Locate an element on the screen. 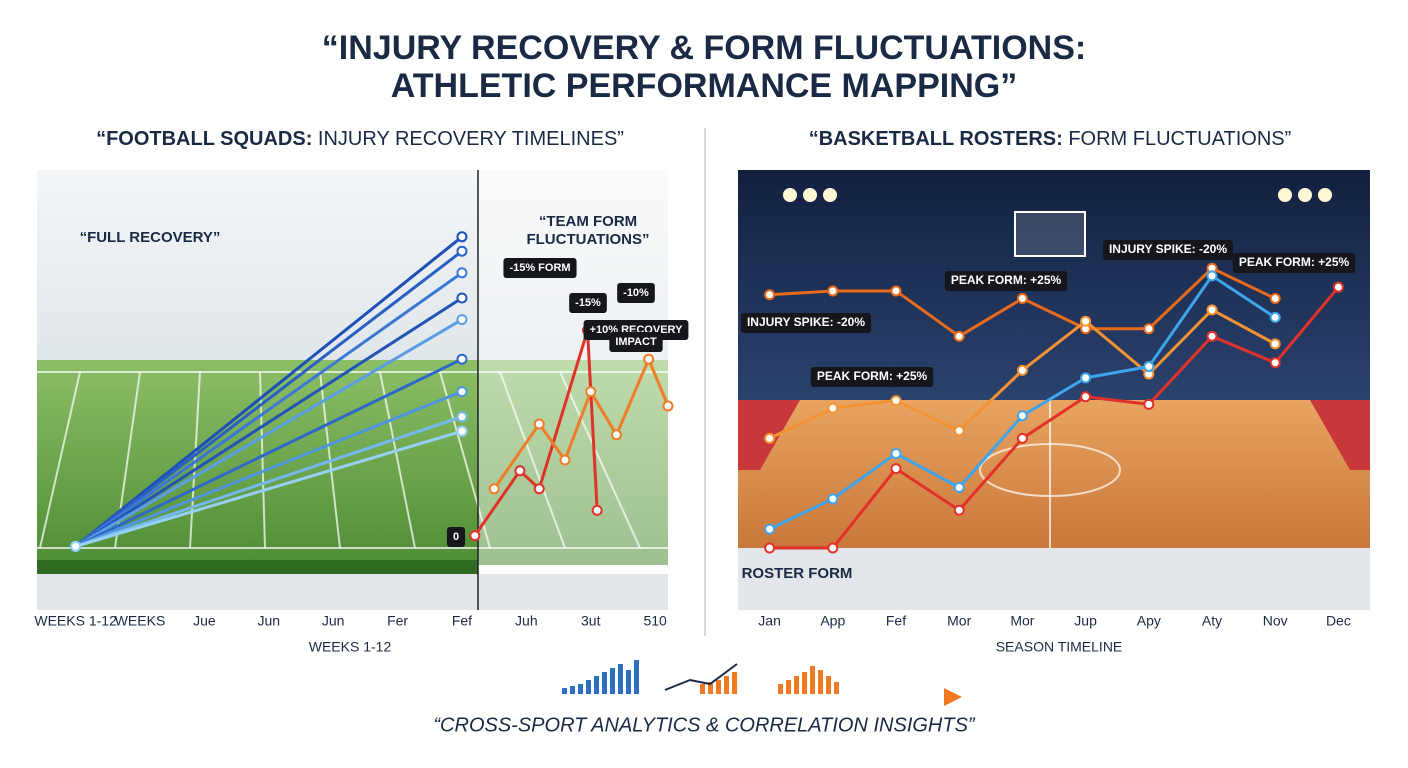 This screenshot has width=1408, height=768. x-tick-label: Jue is located at coordinates (204, 621).